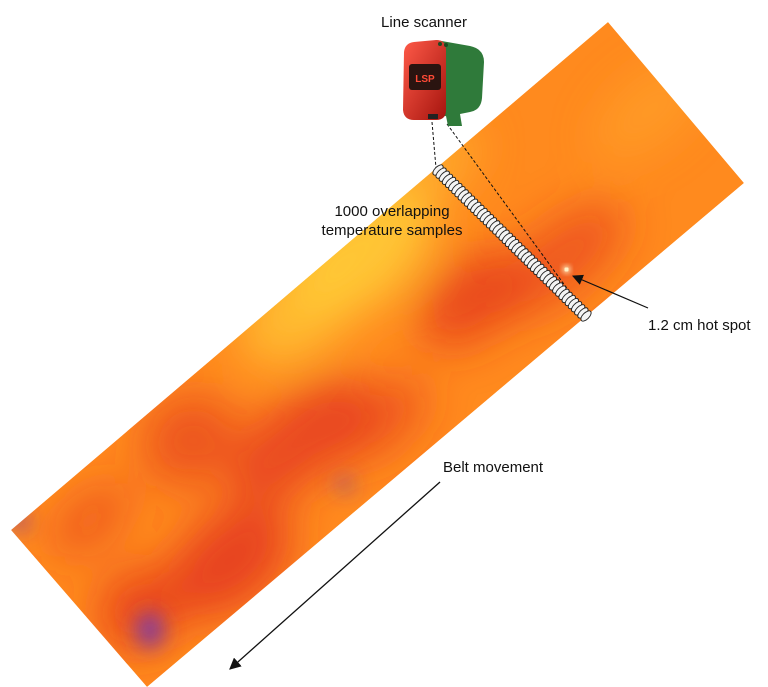 Image resolution: width=768 pixels, height=687 pixels. What do you see at coordinates (586, 316) in the screenshot?
I see `temperature-sample` at bounding box center [586, 316].